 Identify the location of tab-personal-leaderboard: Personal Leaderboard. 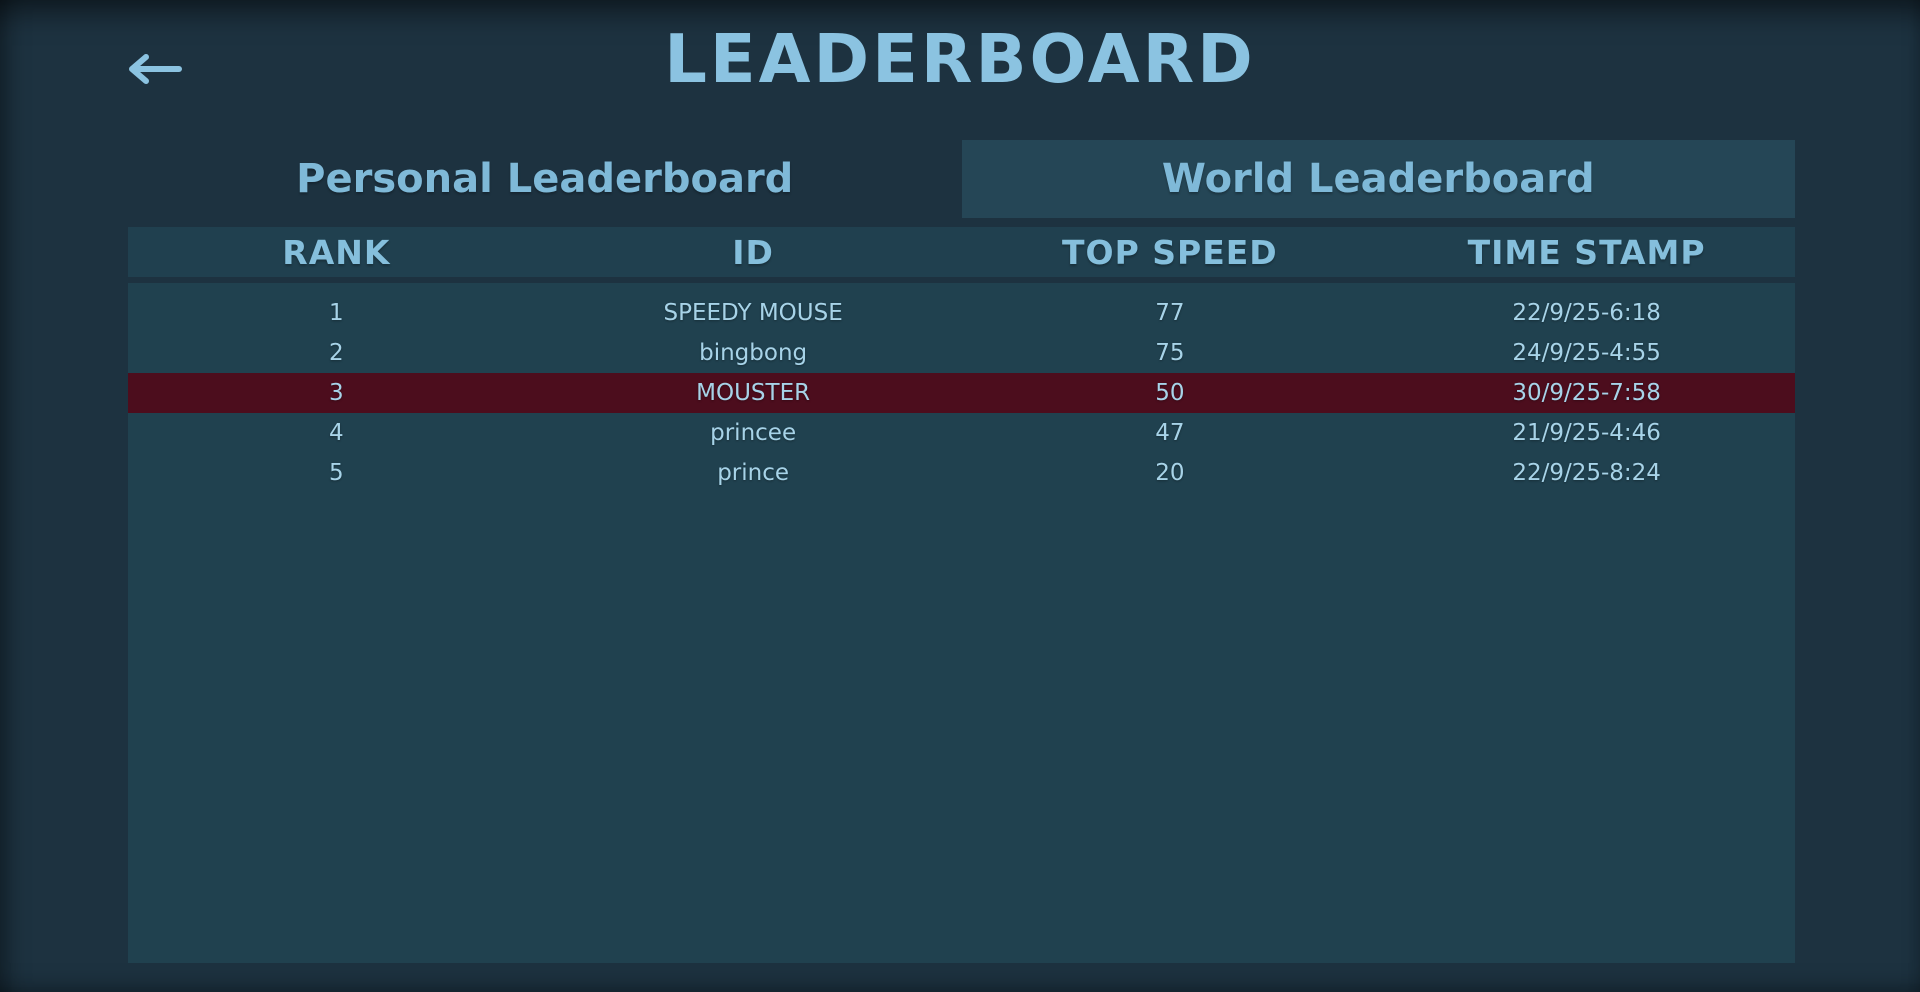
(545, 179).